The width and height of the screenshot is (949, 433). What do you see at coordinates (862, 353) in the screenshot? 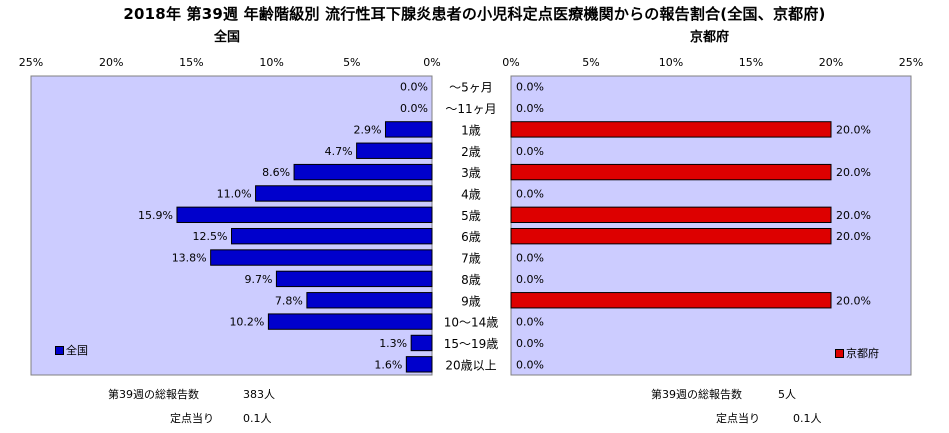
I see `kyoto-legend-label: 京都府` at bounding box center [862, 353].